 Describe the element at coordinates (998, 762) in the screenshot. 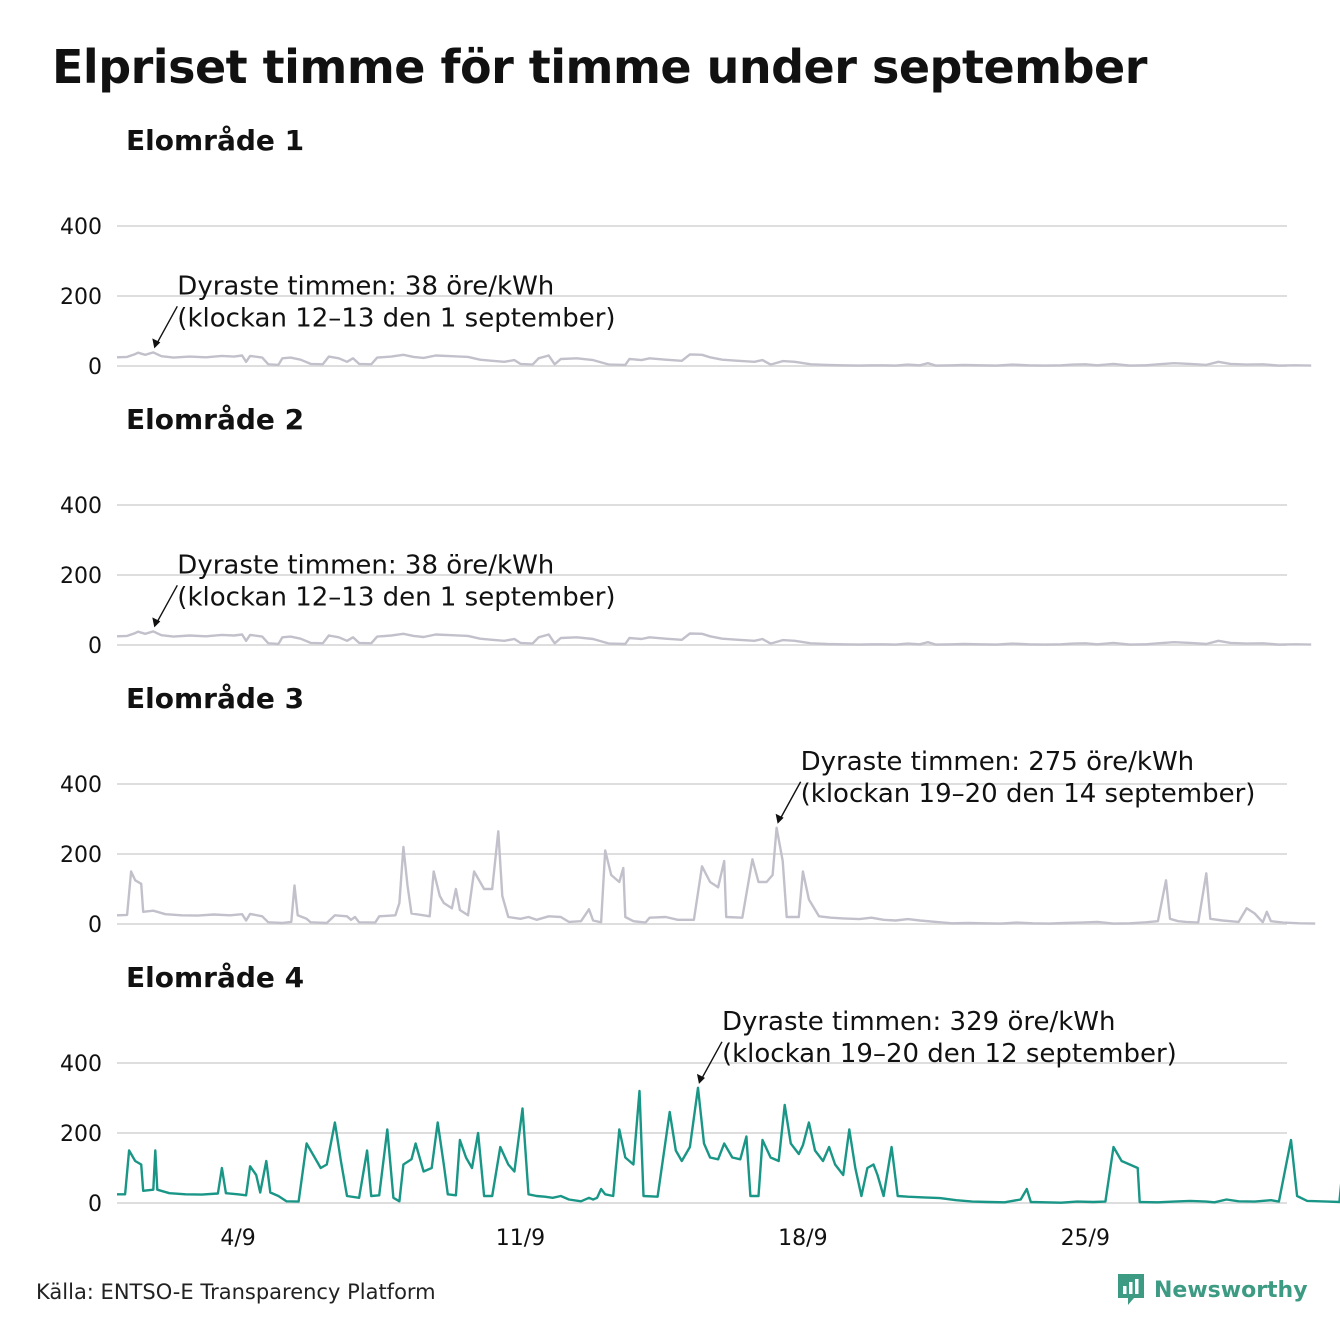

I see `annotation-line1: Dyraste timmen: 275 öre/kWh` at that location.